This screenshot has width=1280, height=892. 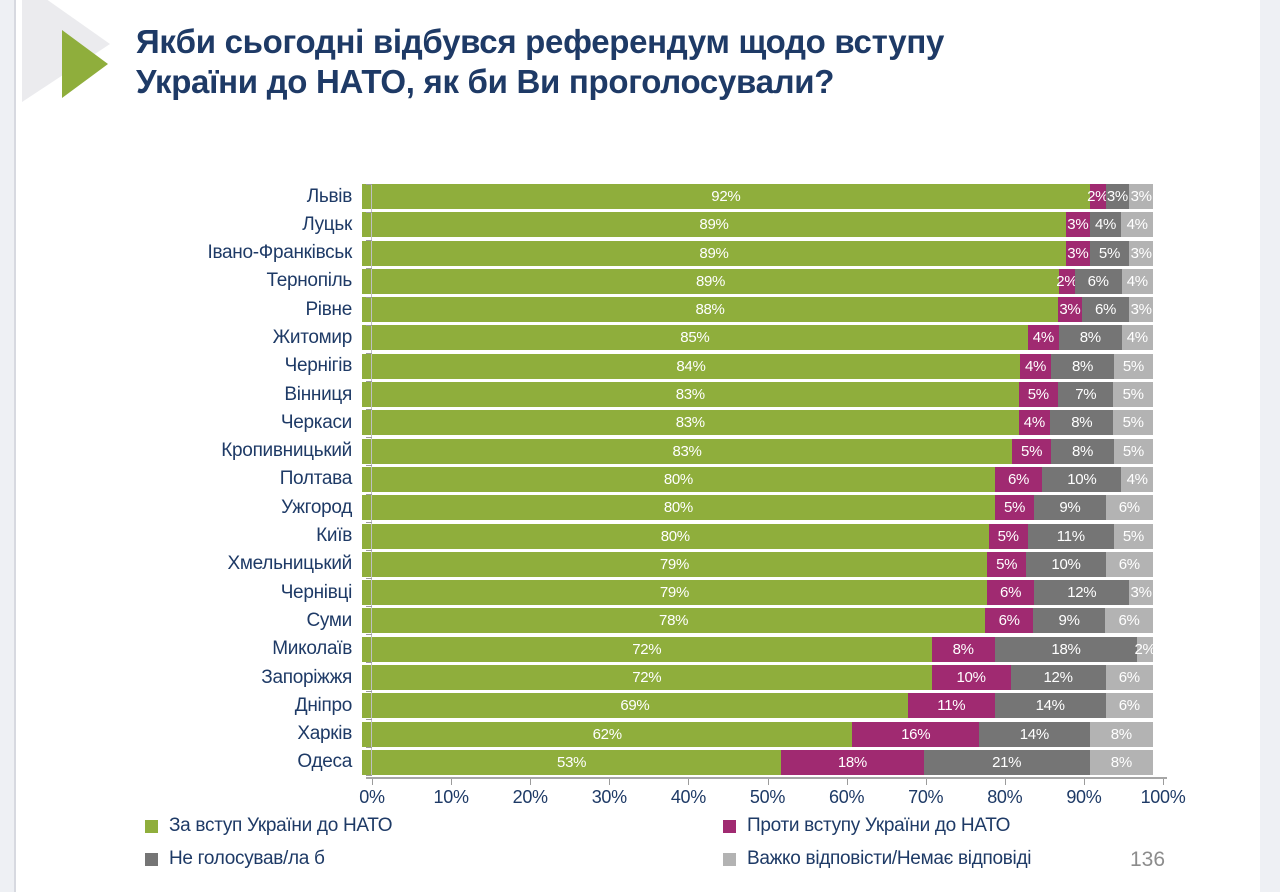 What do you see at coordinates (678, 508) in the screenshot?
I see `bar-value-label: 80%` at bounding box center [678, 508].